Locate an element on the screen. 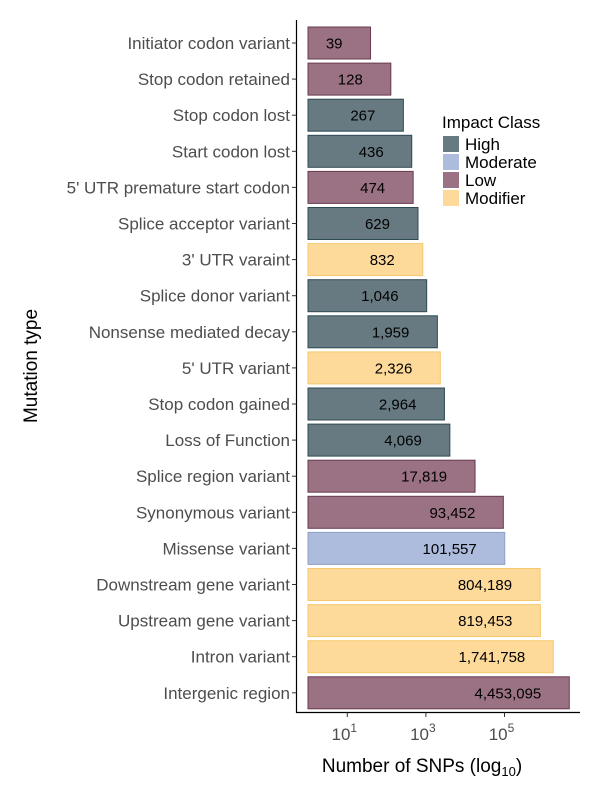  bar-value-label: 17,819 is located at coordinates (424, 477).